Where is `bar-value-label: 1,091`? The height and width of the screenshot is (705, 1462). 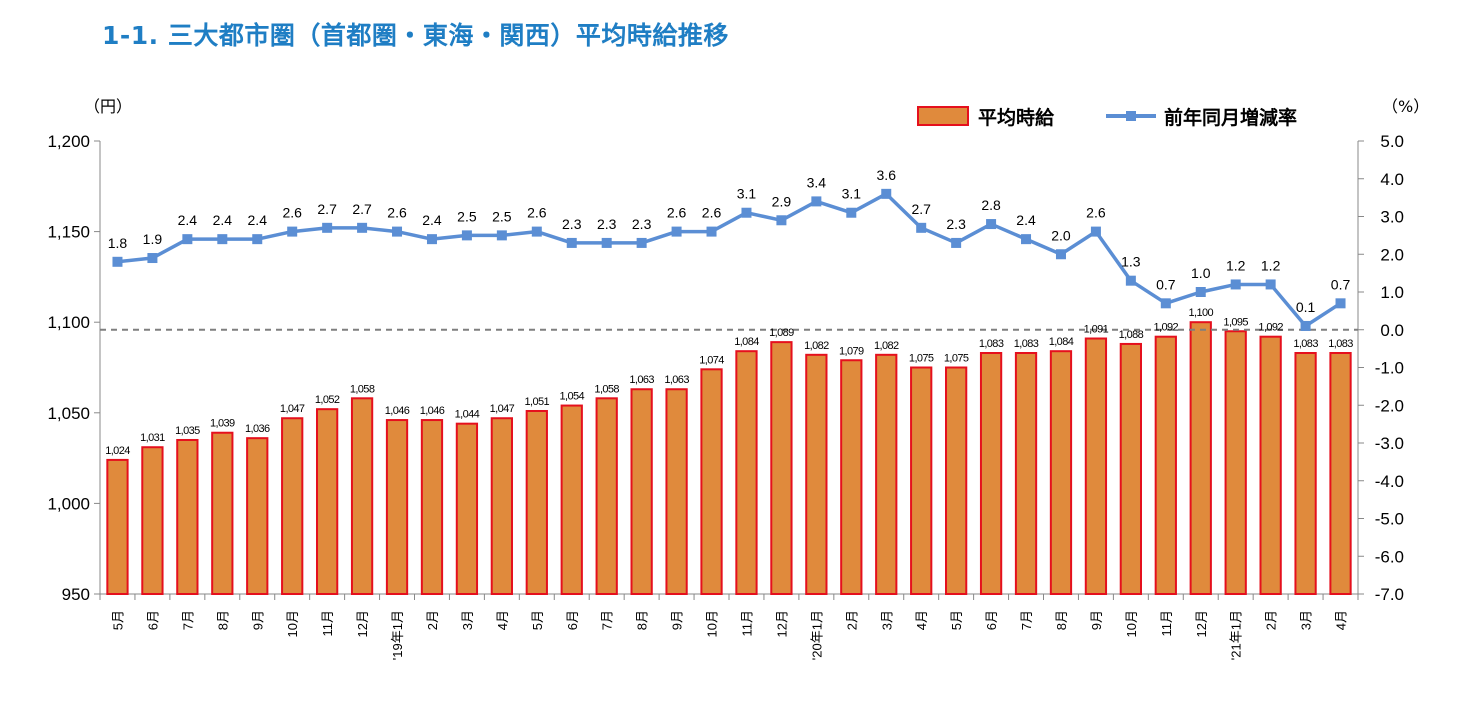 bar-value-label: 1,091 is located at coordinates (1096, 330).